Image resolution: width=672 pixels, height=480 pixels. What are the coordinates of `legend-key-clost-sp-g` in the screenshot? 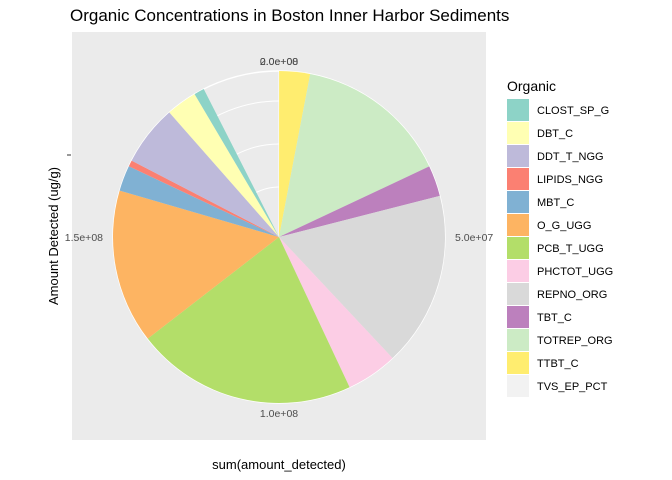 It's located at (518, 110).